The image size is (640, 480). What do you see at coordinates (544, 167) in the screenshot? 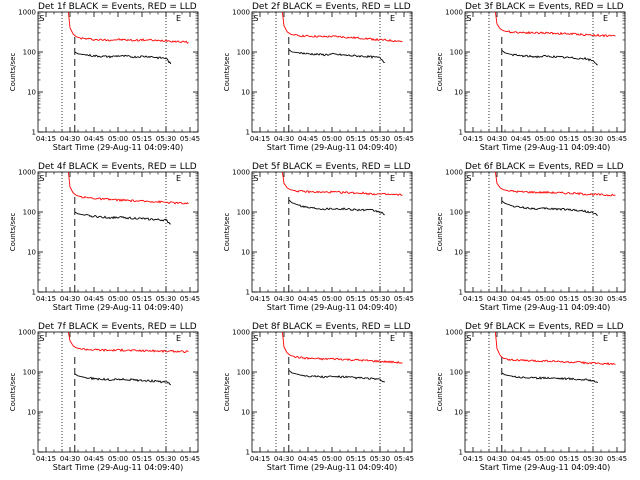
I see `panel-title: Det 6f BLACK = Events, RED = LLD` at bounding box center [544, 167].